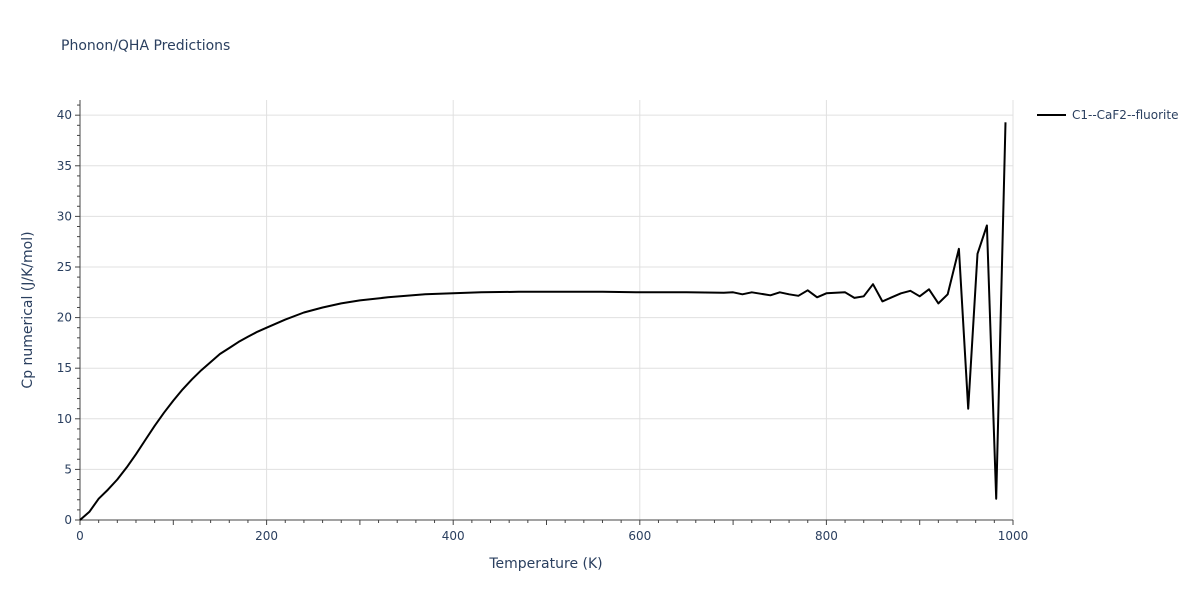  I want to click on legend: C1--CaF2--fluorite, so click(1107, 115).